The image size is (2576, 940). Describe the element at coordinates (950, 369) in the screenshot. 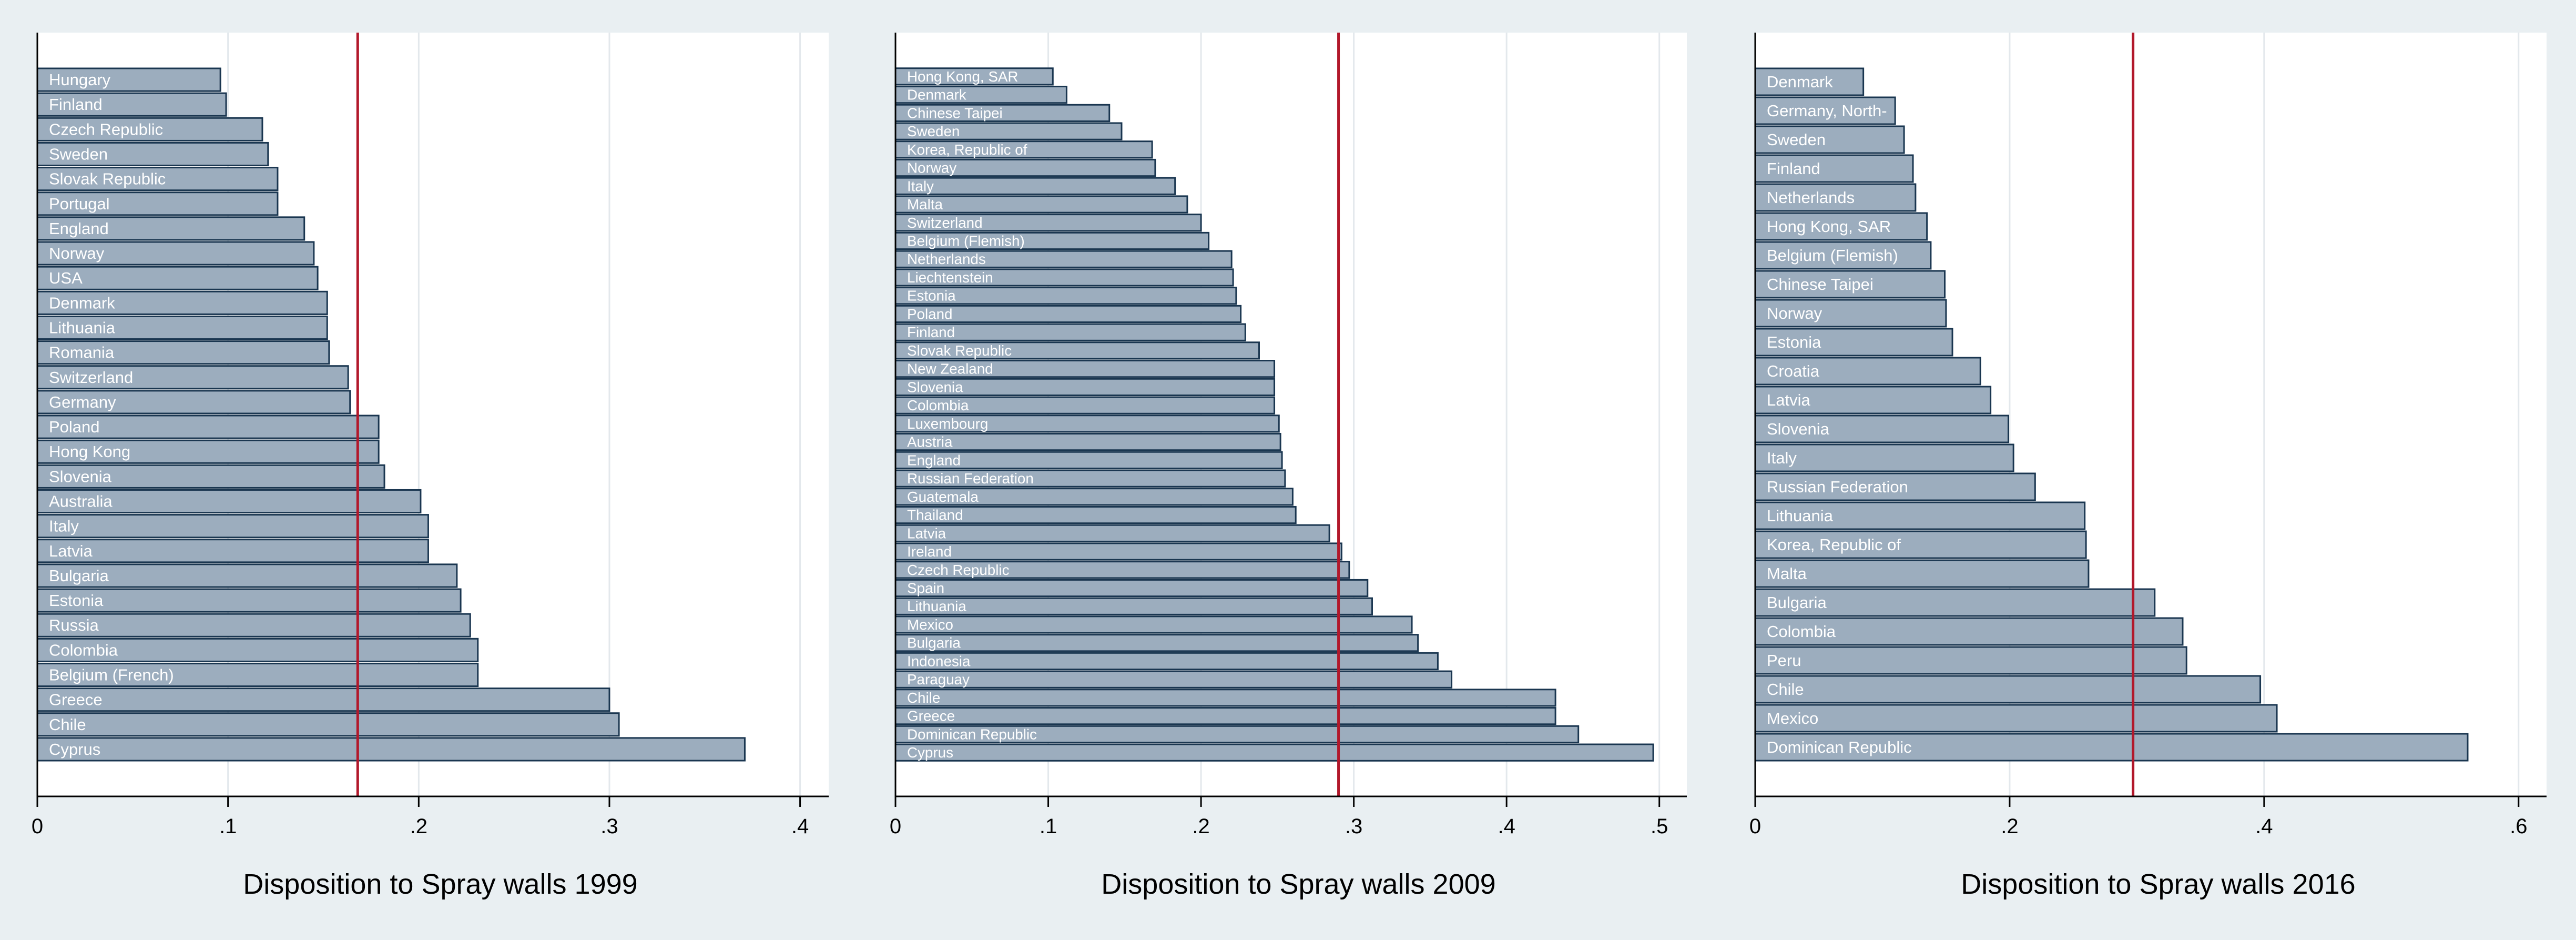

I see `bar-label: New Zealand` at that location.